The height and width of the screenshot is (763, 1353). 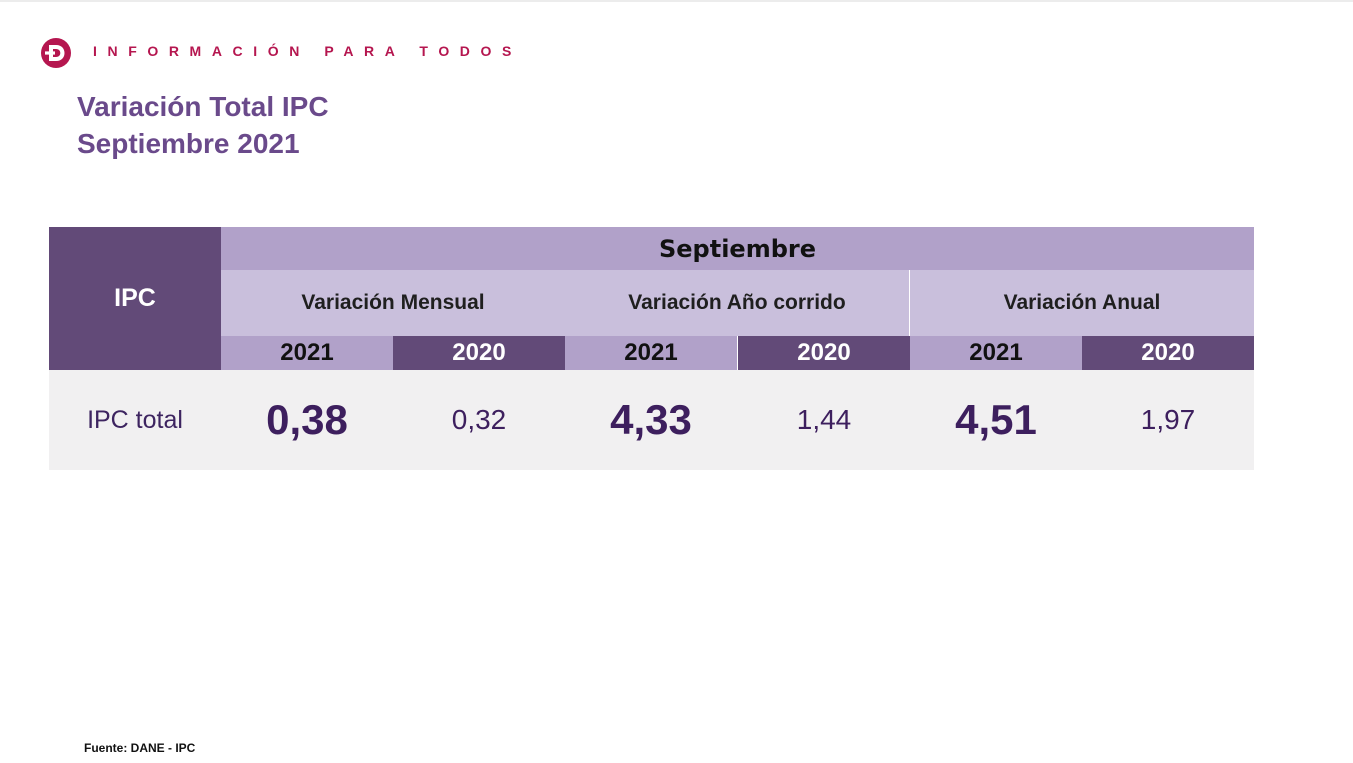 I want to click on top-border, so click(x=676, y=1).